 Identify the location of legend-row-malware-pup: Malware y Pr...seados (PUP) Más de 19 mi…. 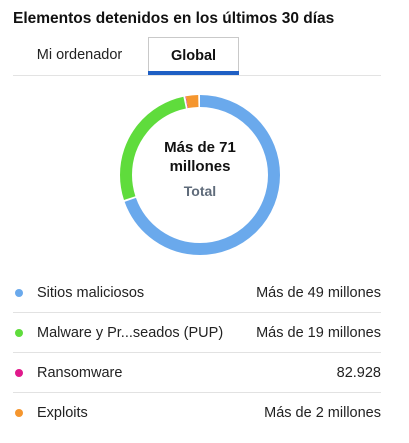
(197, 333).